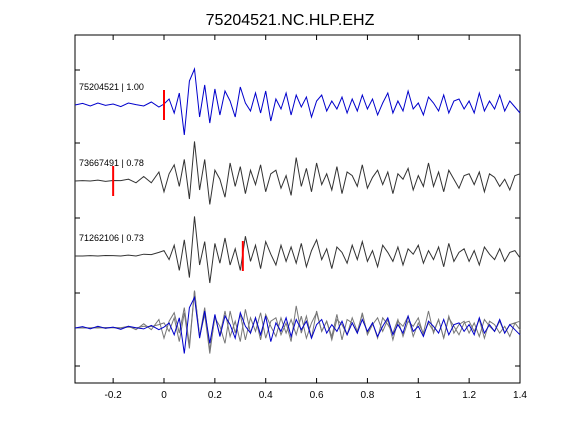 The image size is (576, 432). I want to click on x-tick-label: 0.6, so click(317, 395).